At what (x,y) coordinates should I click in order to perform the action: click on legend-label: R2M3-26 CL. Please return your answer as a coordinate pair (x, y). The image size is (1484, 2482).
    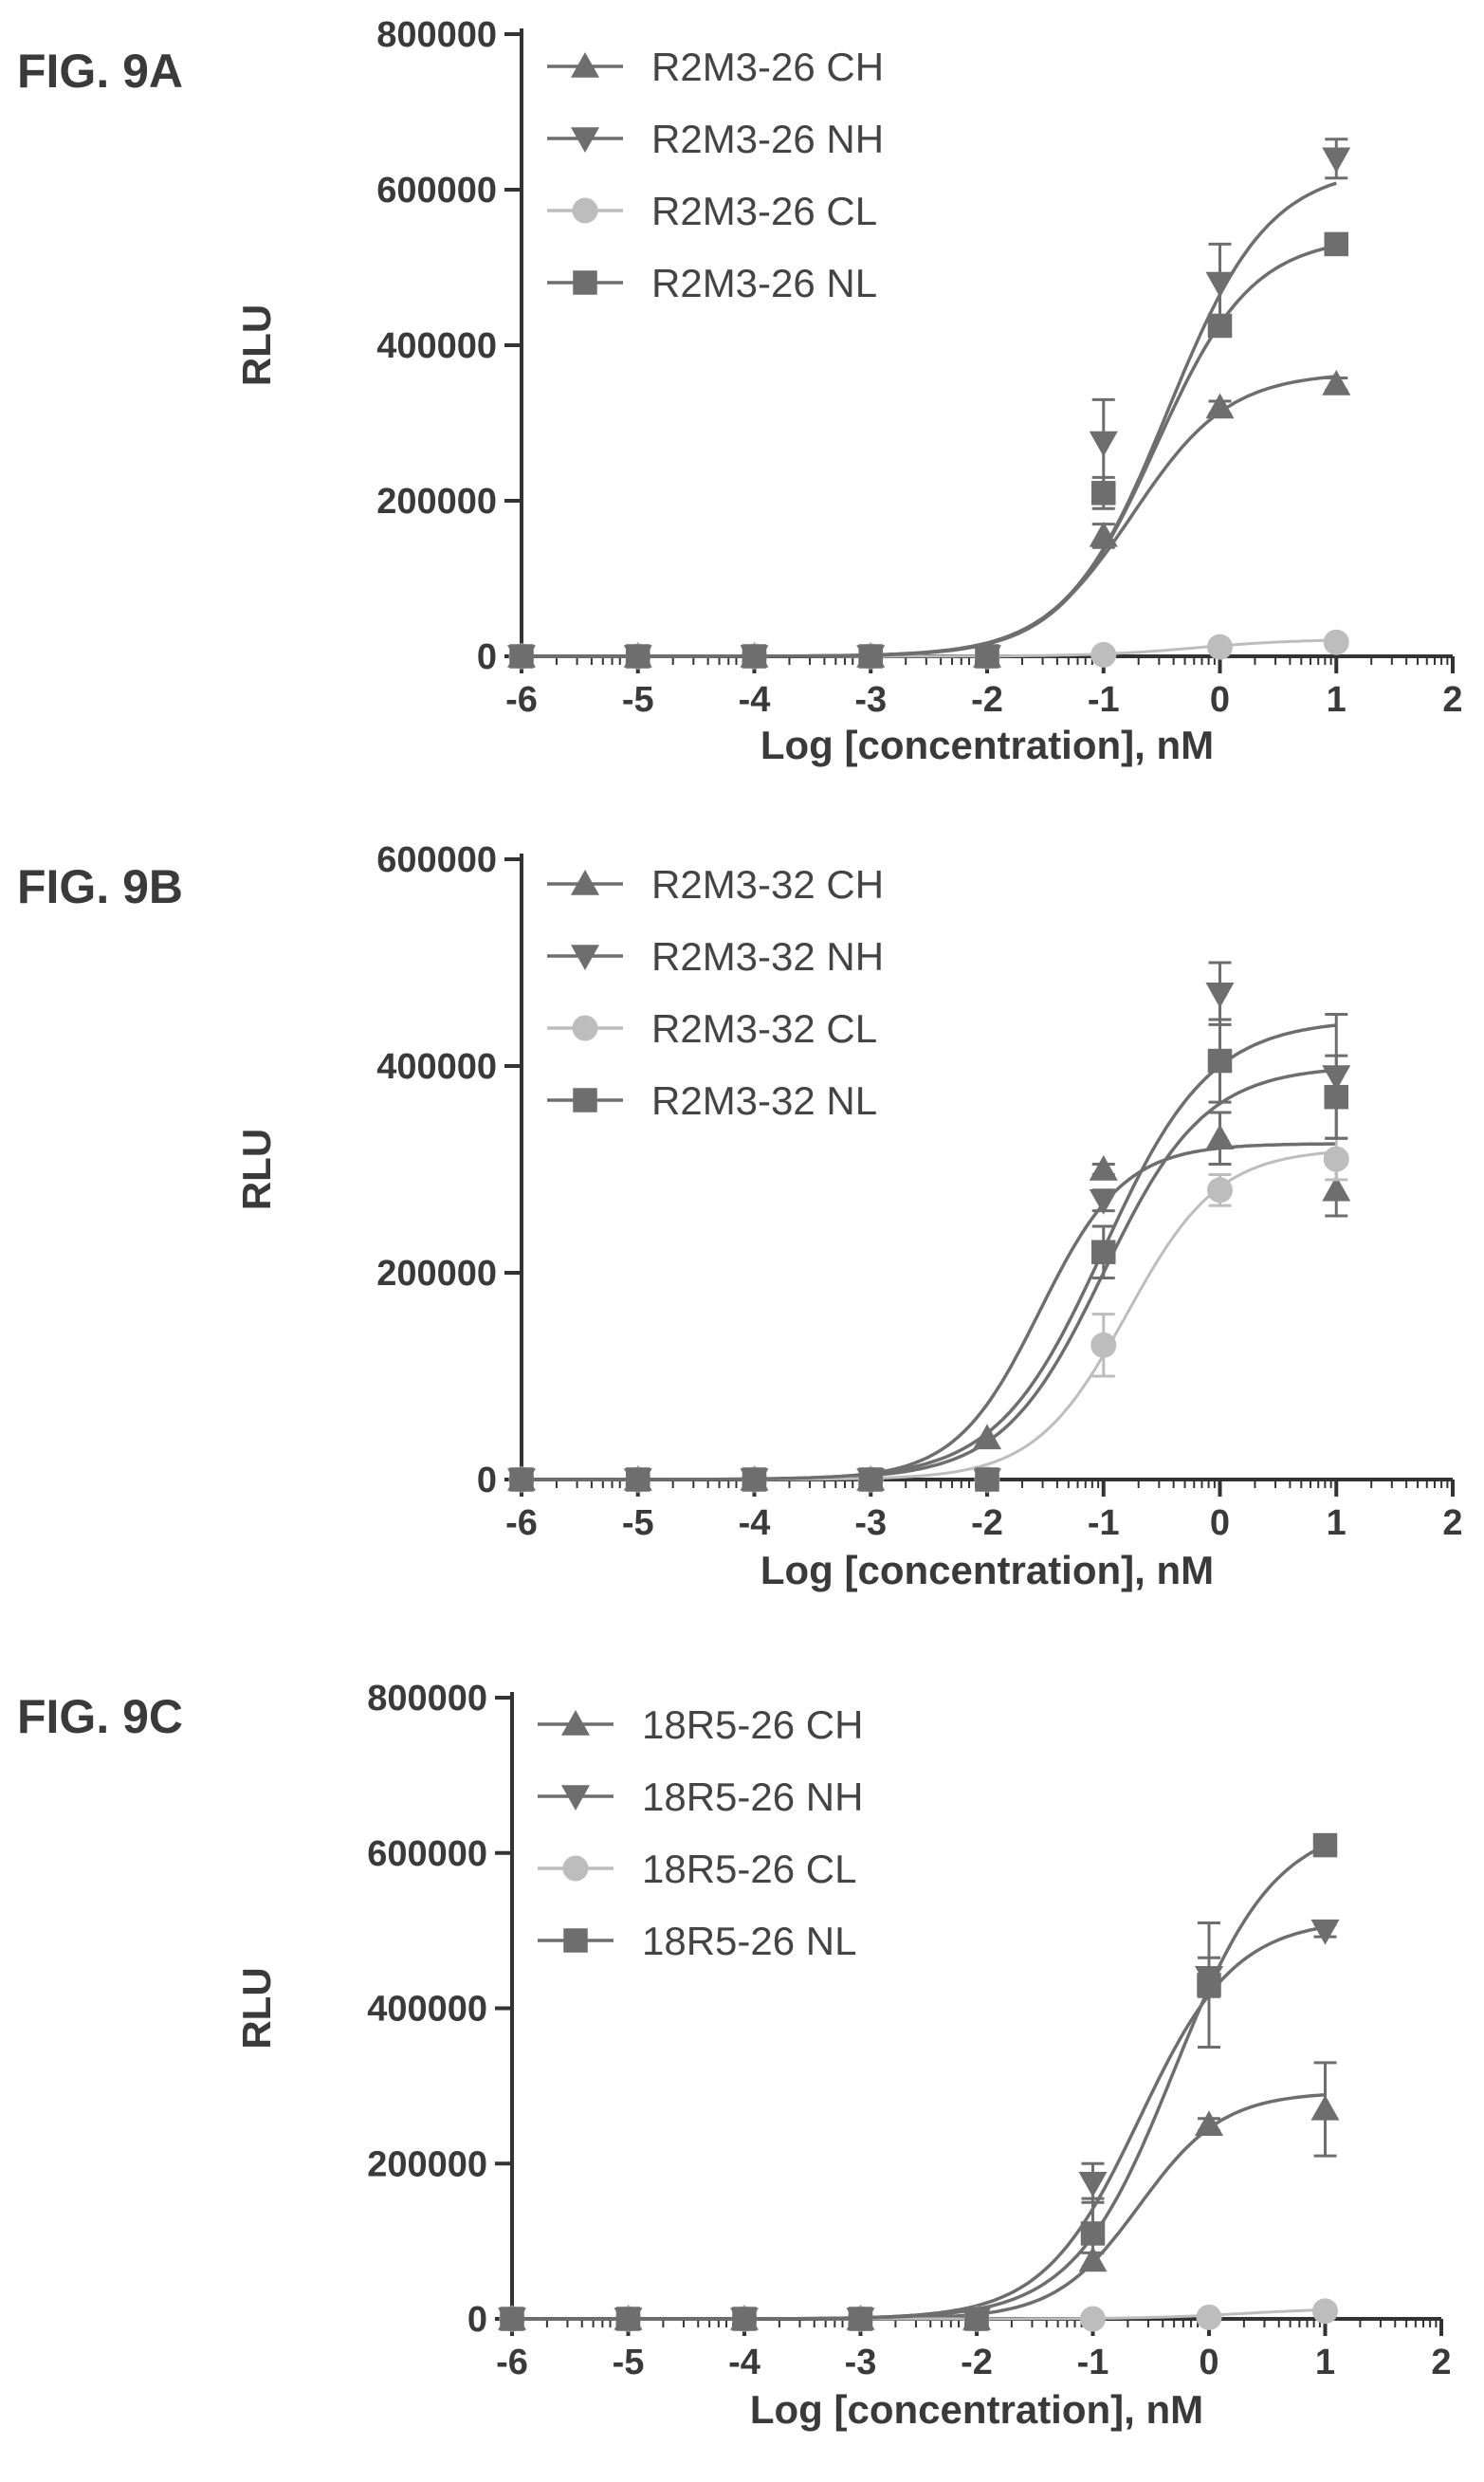
    Looking at the image, I should click on (764, 211).